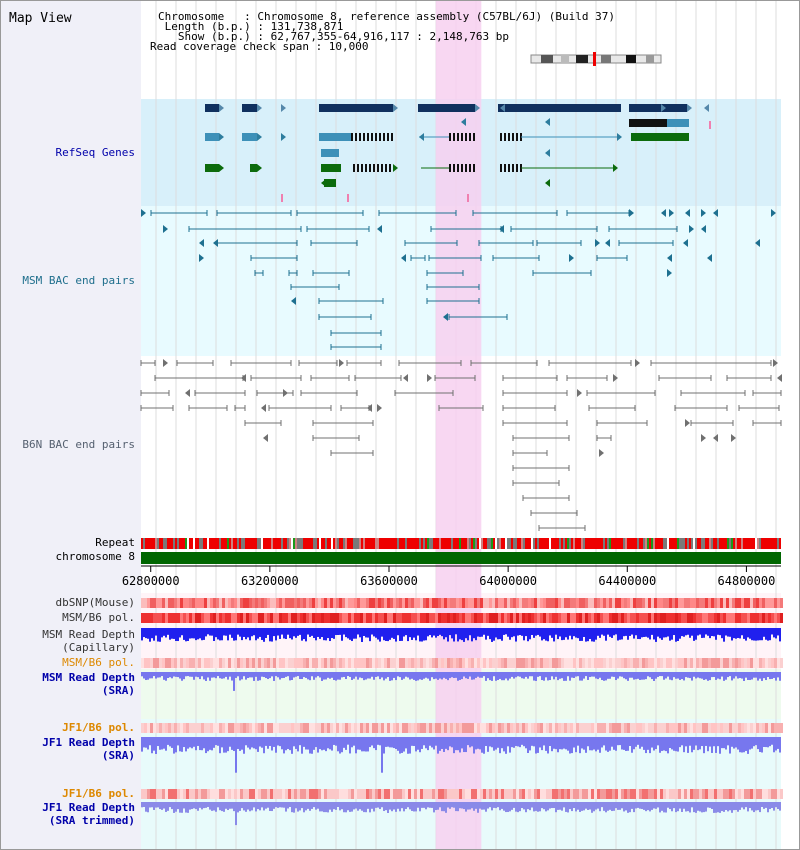  I want to click on track-label-dbsnp: dbSNP(Mouse), so click(95, 602).